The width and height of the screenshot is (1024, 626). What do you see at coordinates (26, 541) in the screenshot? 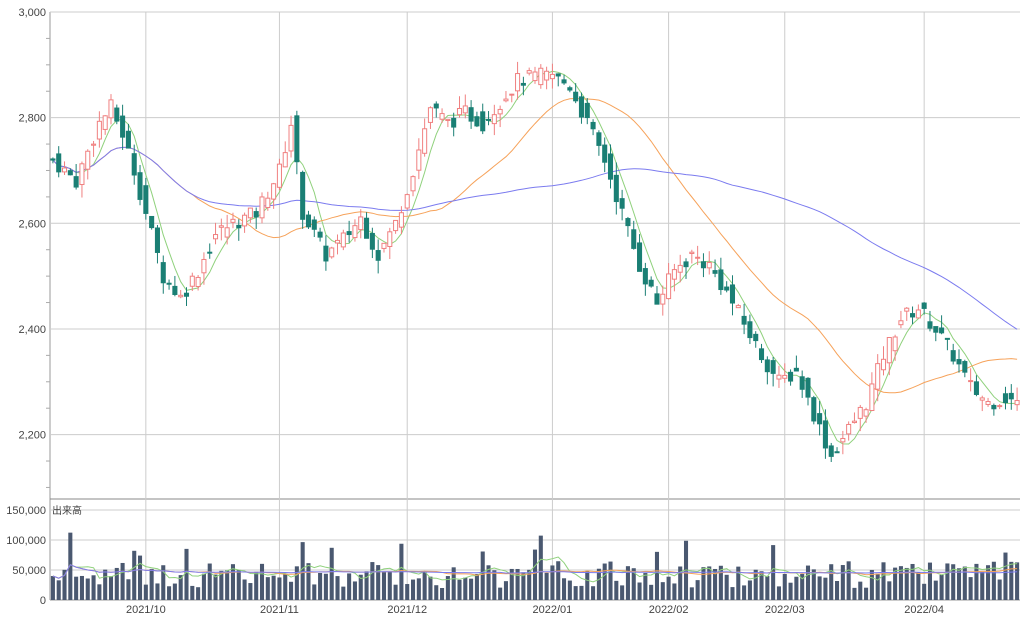
I see `volume-tick-label: 100,000` at bounding box center [26, 541].